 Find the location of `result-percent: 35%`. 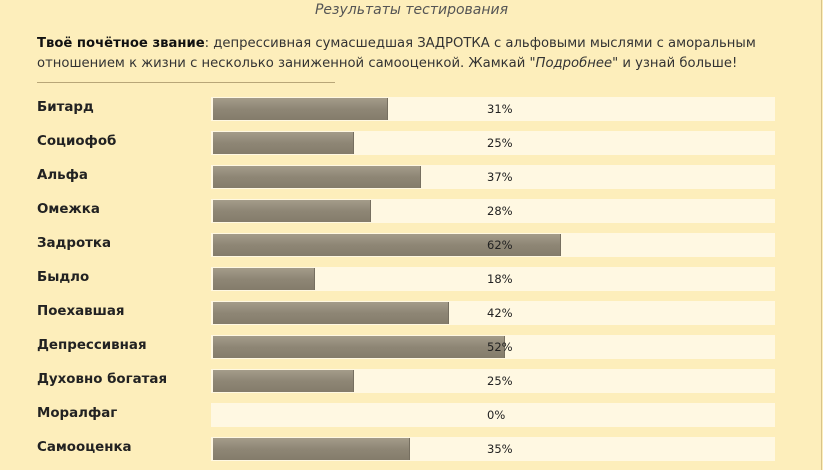

result-percent: 35% is located at coordinates (500, 449).